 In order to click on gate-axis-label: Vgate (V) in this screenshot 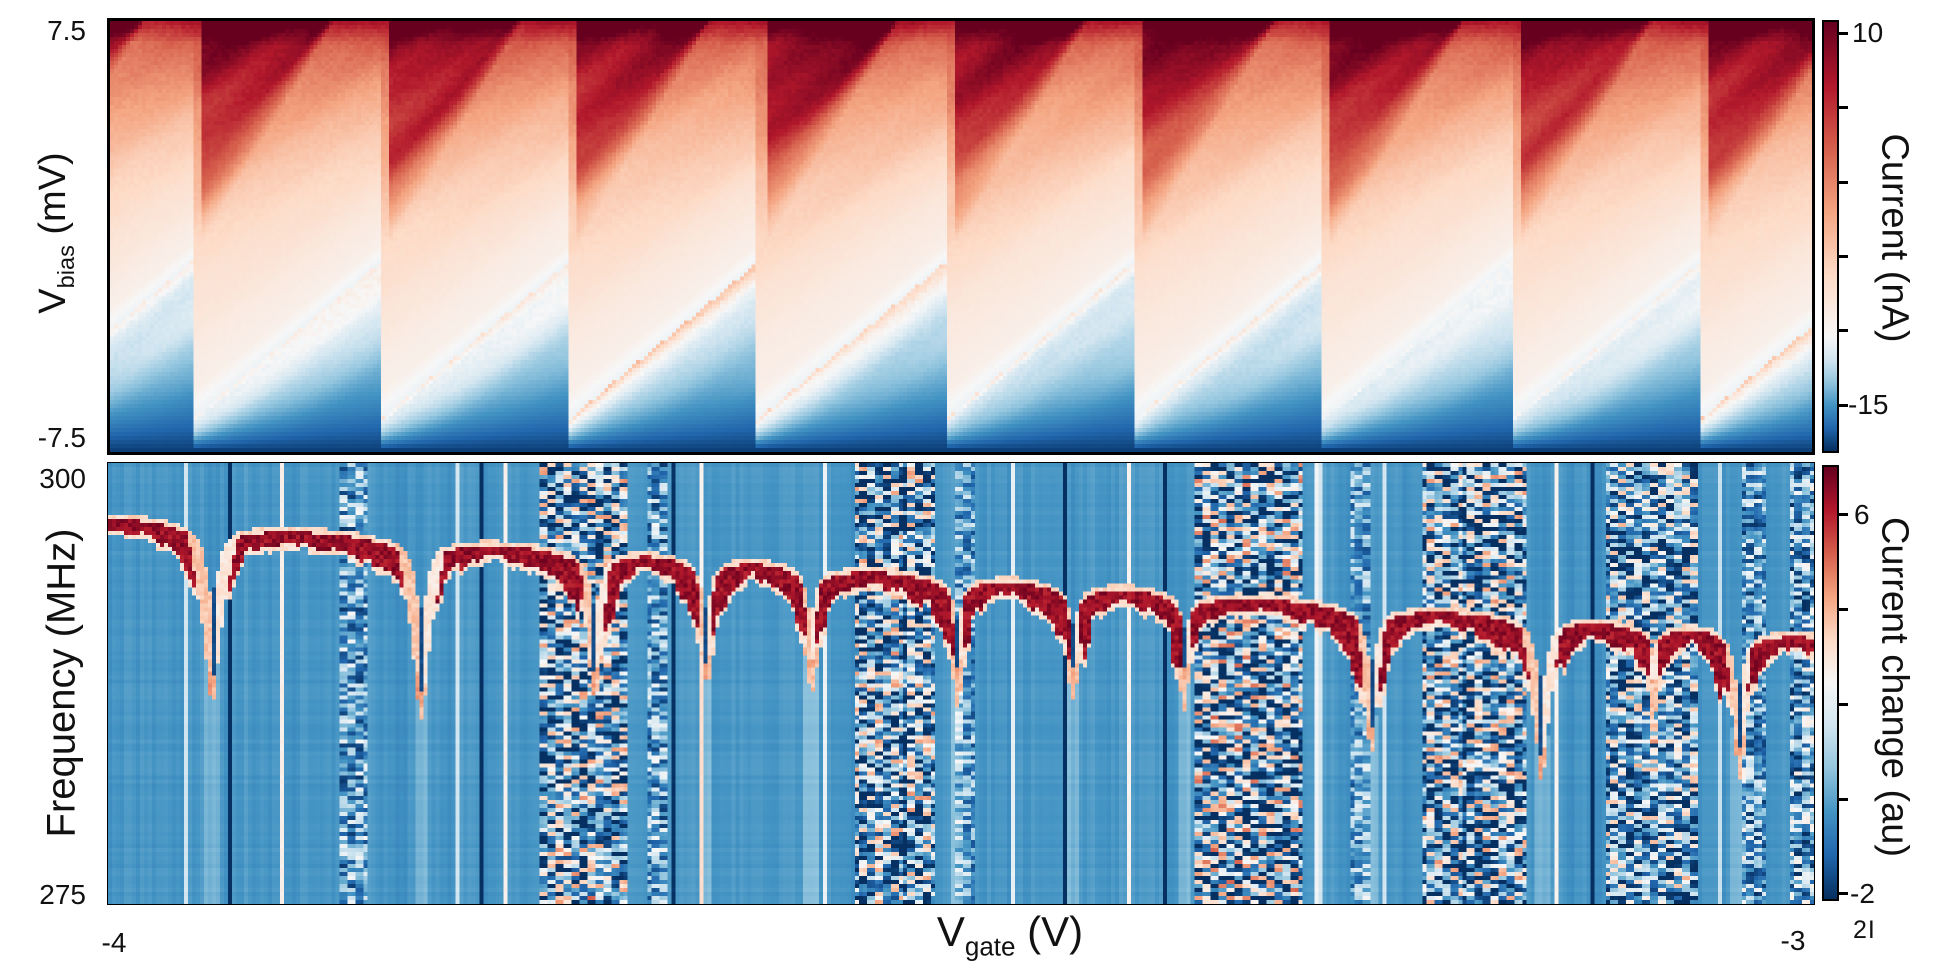, I will do `click(1010, 935)`.